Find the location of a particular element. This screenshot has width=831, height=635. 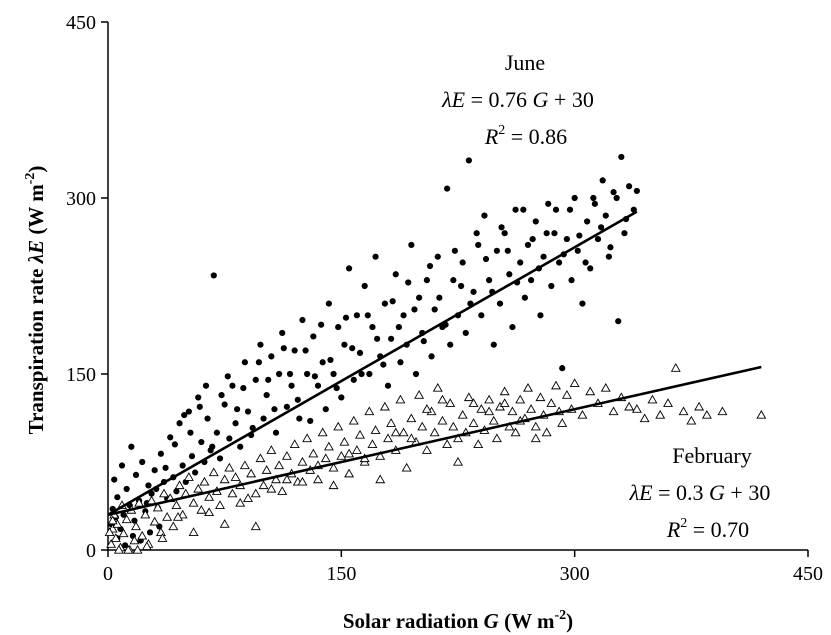

x-axis-title: Solar radiation G (W m-2) is located at coordinates (458, 620).